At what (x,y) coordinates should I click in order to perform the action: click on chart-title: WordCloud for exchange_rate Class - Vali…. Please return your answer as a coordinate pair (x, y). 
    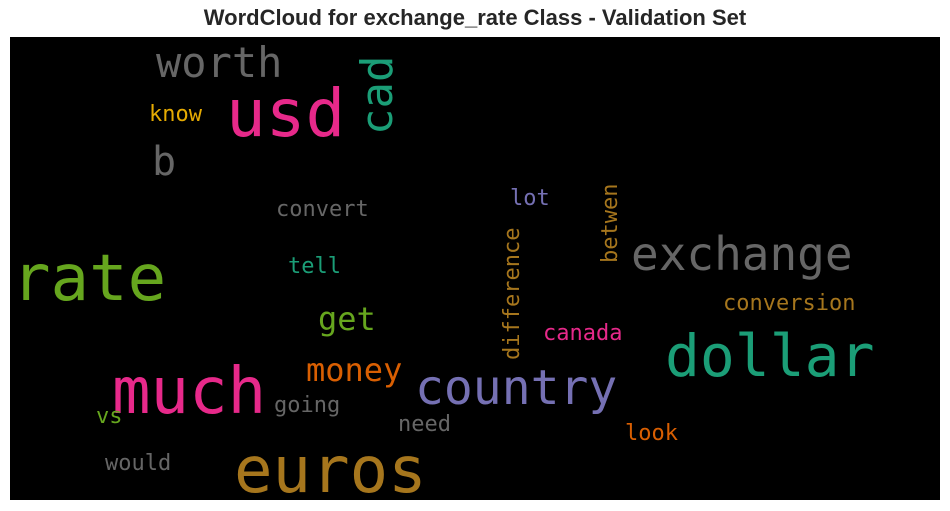
    Looking at the image, I should click on (475, 17).